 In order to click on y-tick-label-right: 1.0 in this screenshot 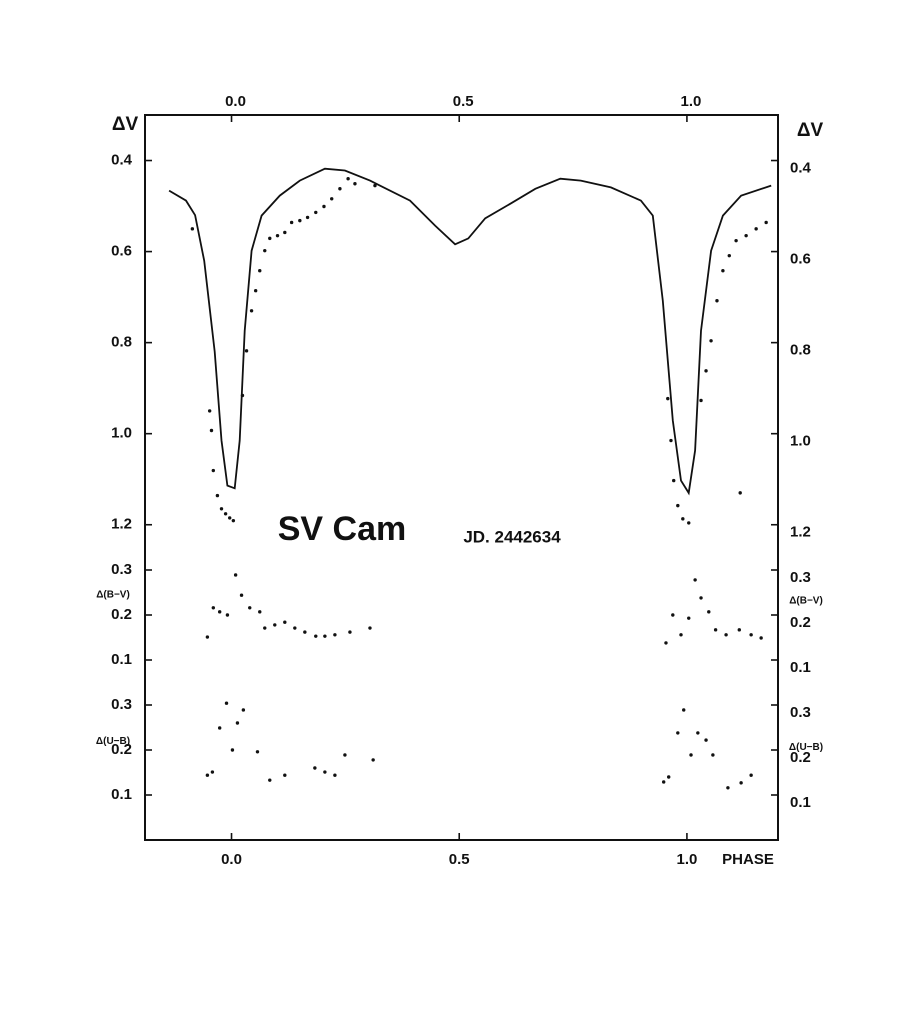, I will do `click(800, 441)`.